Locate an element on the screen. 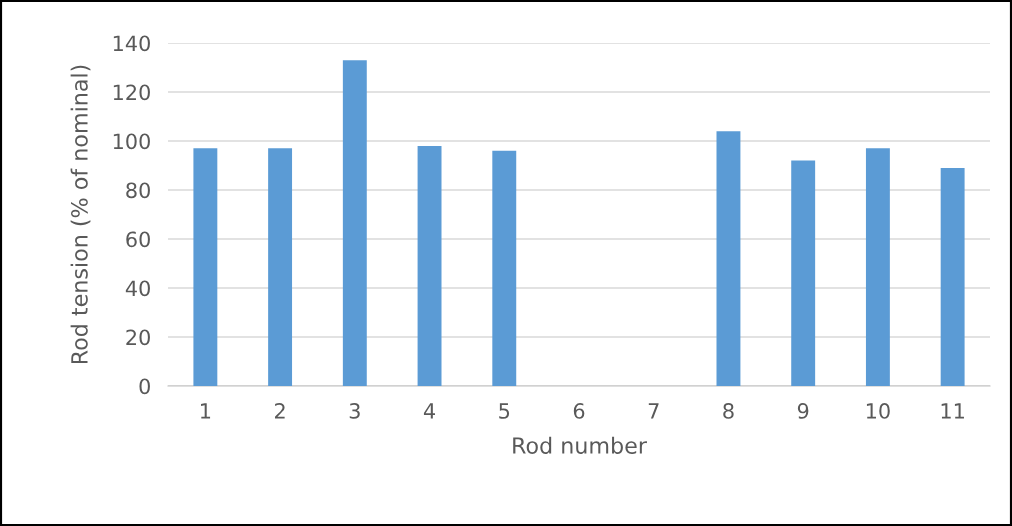  y-axis-title: Rod tension (% of nominal) is located at coordinates (80, 214).